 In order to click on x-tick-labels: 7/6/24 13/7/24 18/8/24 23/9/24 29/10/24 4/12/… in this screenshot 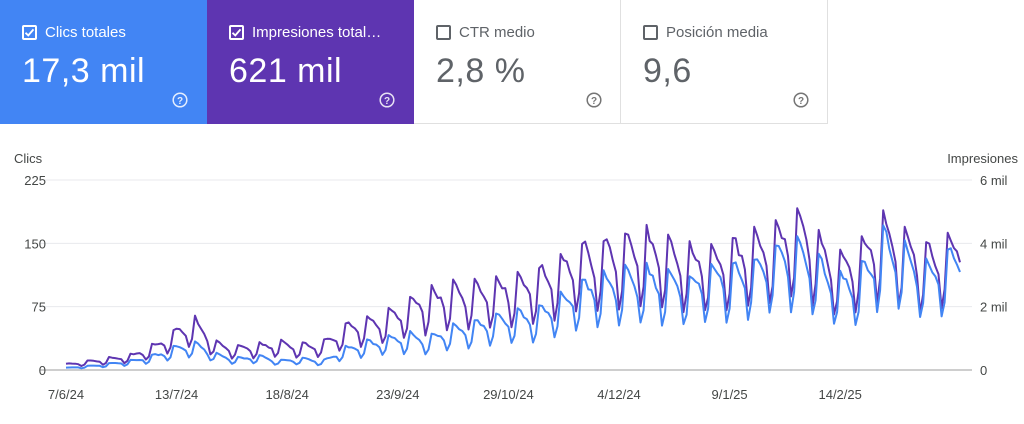, I will do `click(455, 394)`.